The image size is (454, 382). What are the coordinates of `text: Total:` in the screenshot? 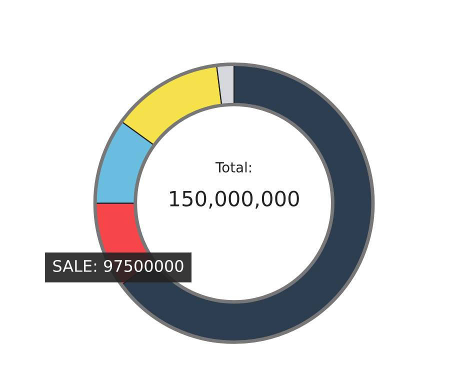 It's located at (233, 167).